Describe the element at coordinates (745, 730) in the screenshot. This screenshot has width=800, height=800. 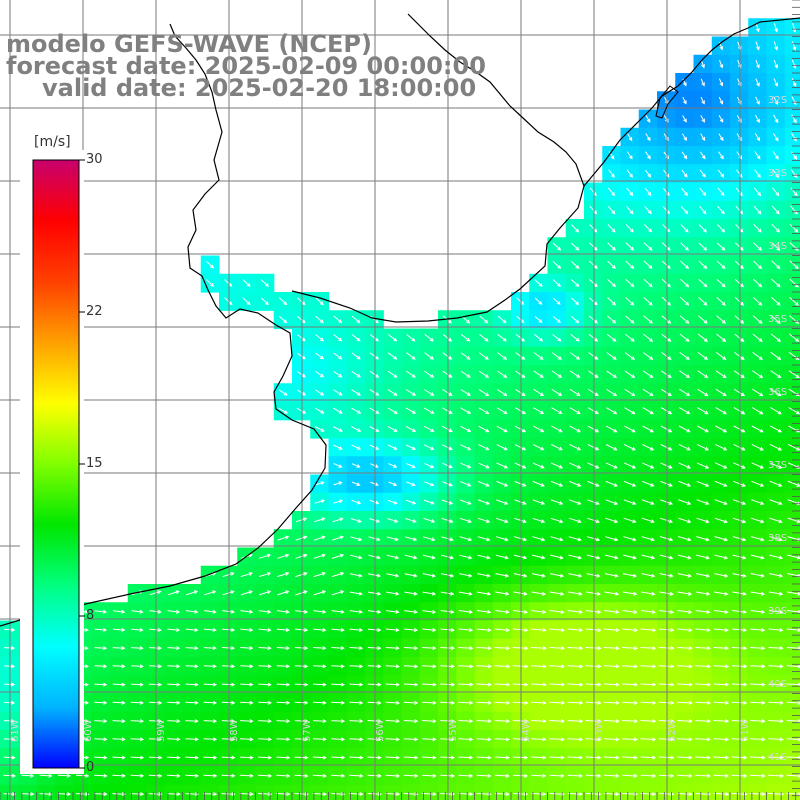
I see `lon-label-51w: 51W` at that location.